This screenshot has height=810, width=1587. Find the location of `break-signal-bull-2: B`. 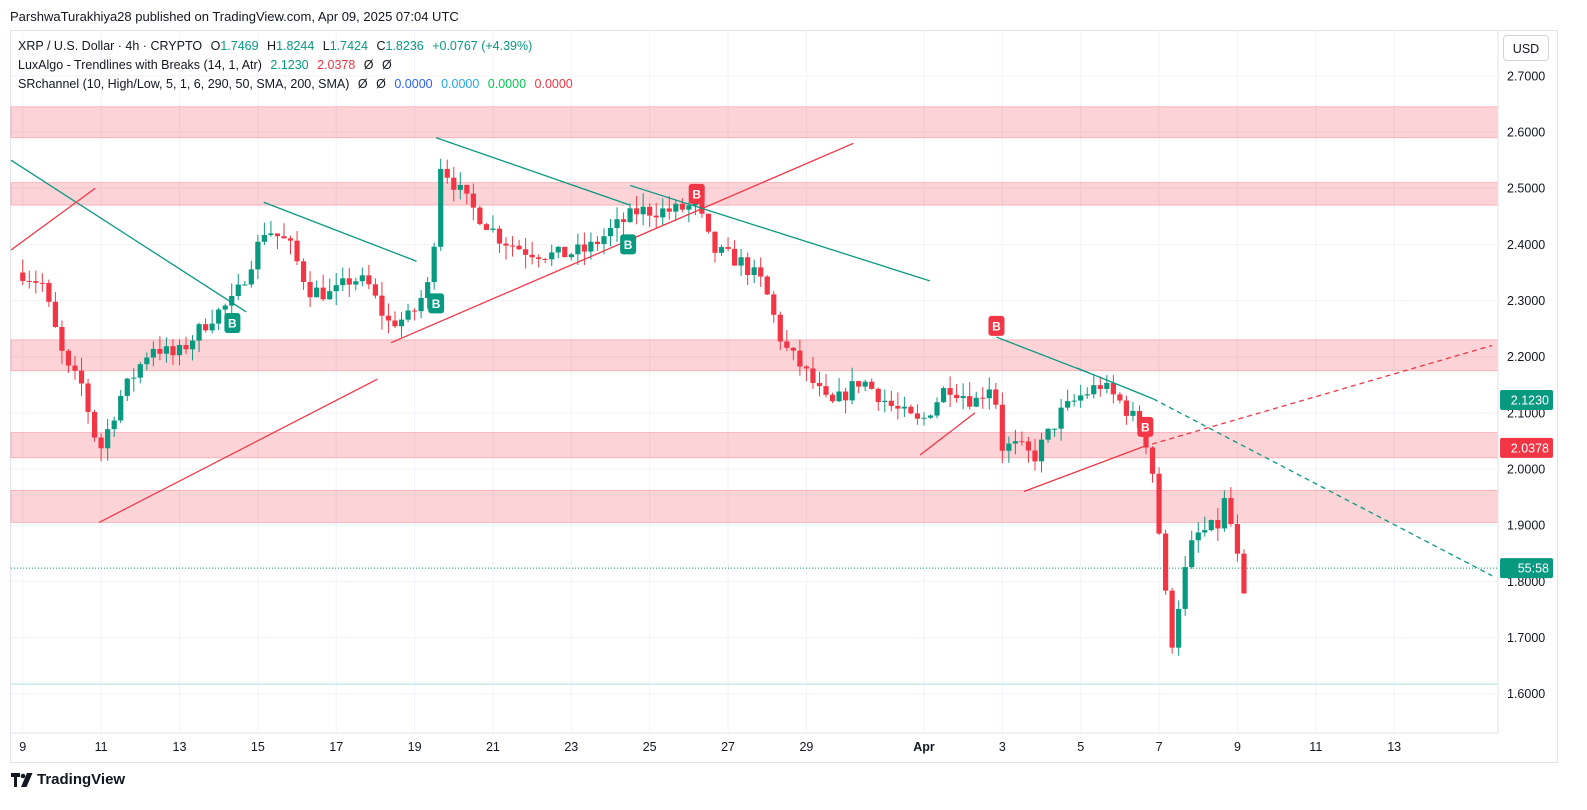

break-signal-bull-2: B is located at coordinates (436, 303).